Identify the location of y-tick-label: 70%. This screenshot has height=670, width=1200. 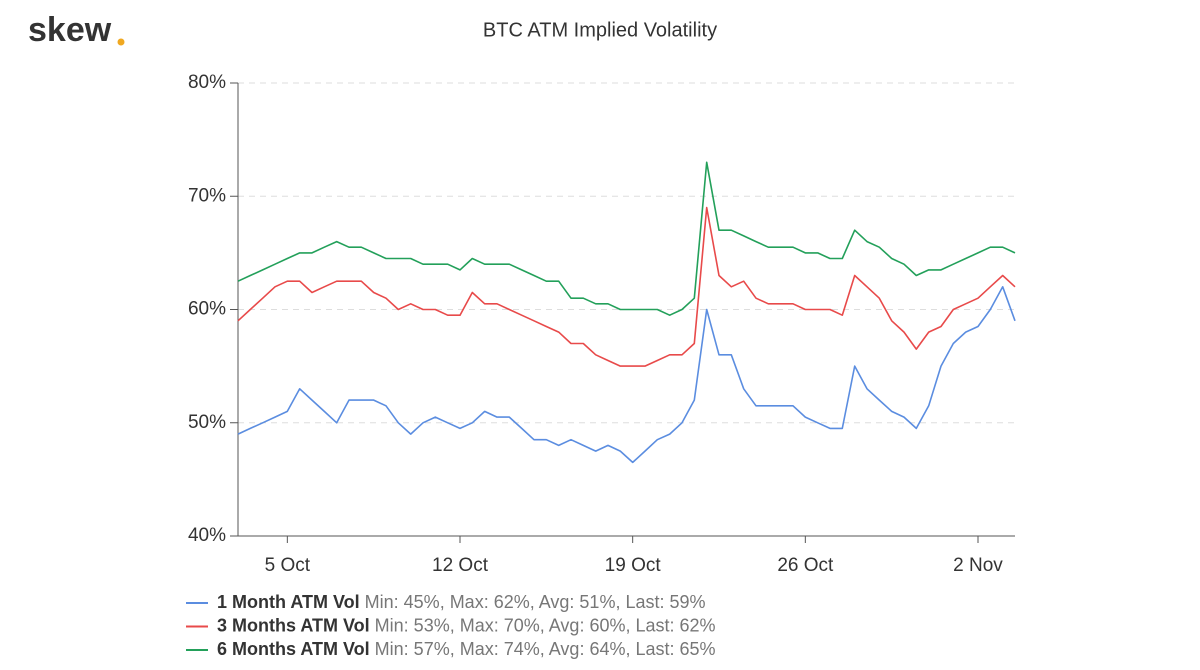
(207, 195).